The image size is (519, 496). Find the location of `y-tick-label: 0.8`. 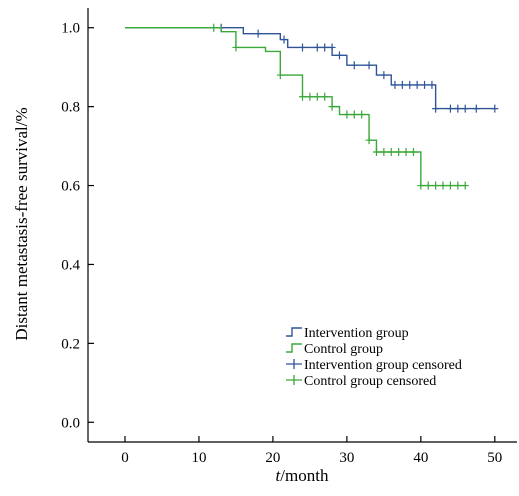

y-tick-label: 0.8 is located at coordinates (70, 108).